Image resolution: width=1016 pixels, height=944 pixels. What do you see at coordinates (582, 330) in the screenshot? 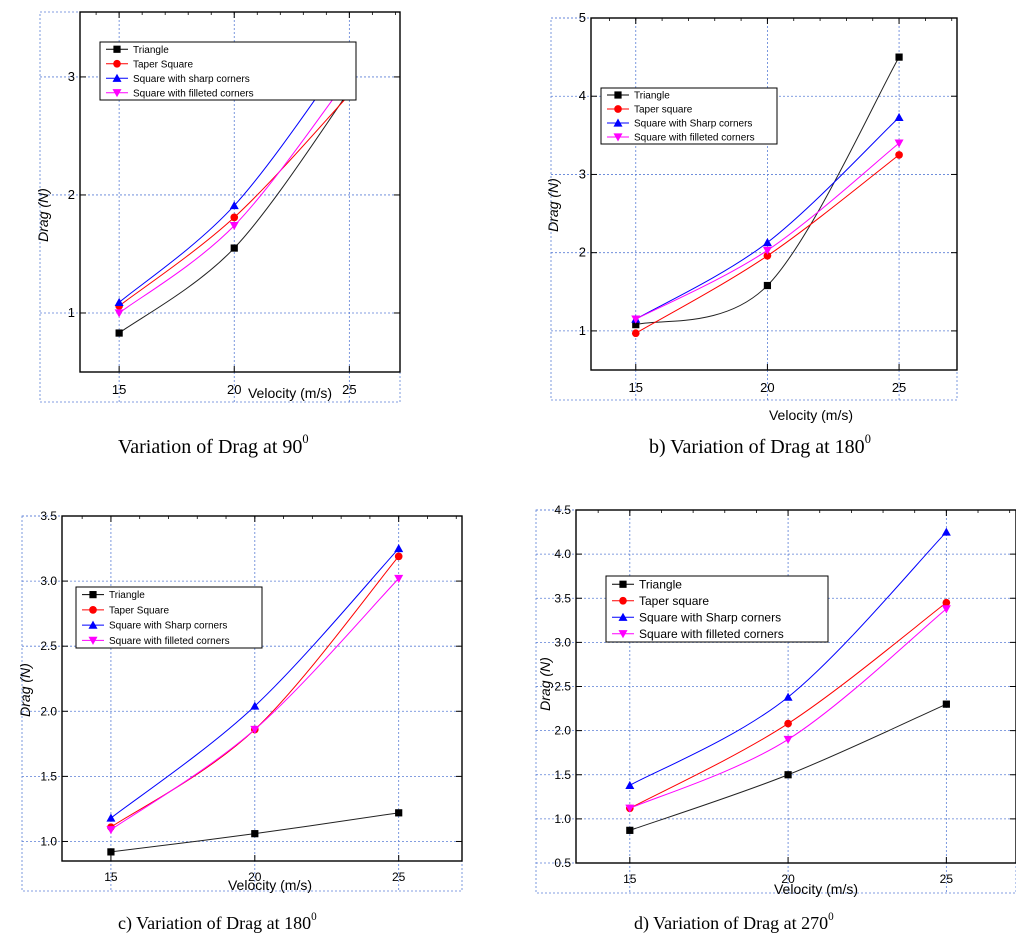
I see `chart-b-y-tick-label: 1` at bounding box center [582, 330].